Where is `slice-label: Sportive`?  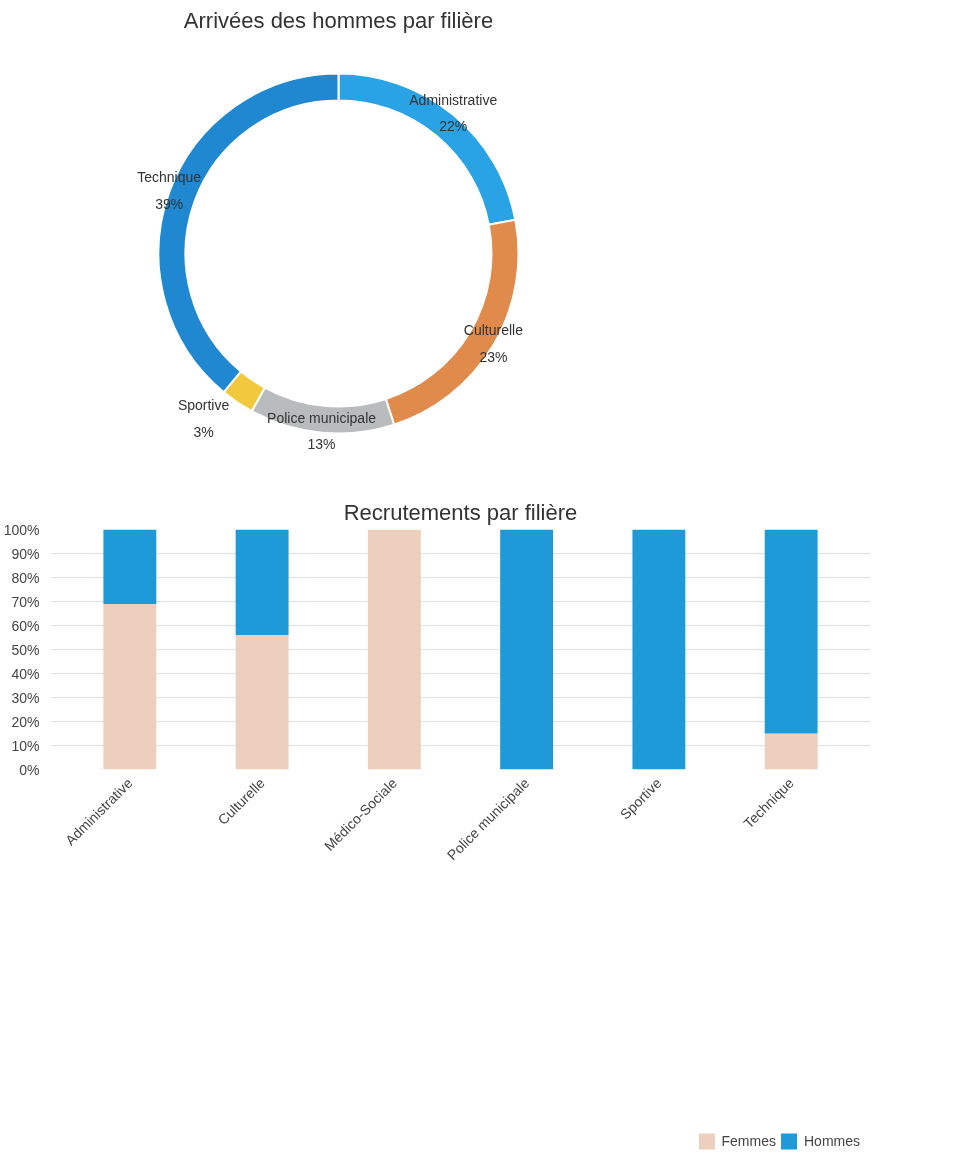
slice-label: Sportive is located at coordinates (203, 405).